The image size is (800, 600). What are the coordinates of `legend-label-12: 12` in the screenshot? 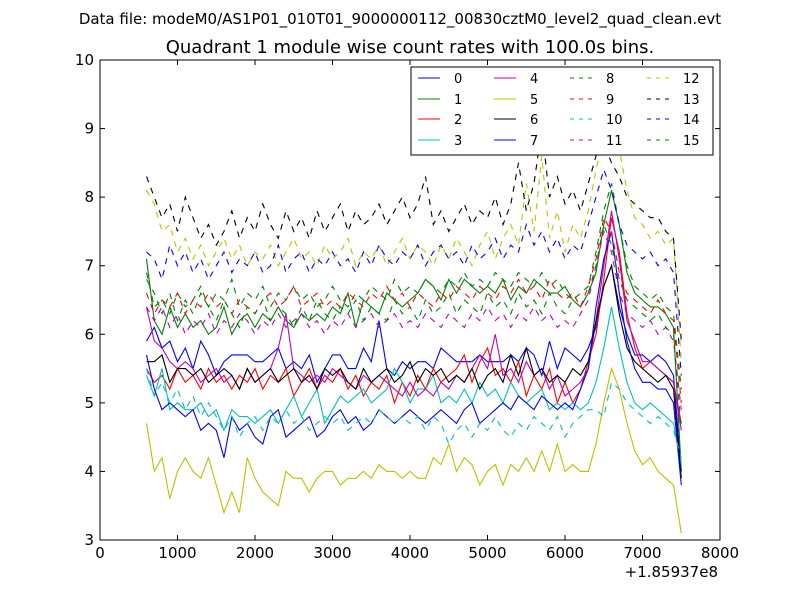 It's located at (691, 79).